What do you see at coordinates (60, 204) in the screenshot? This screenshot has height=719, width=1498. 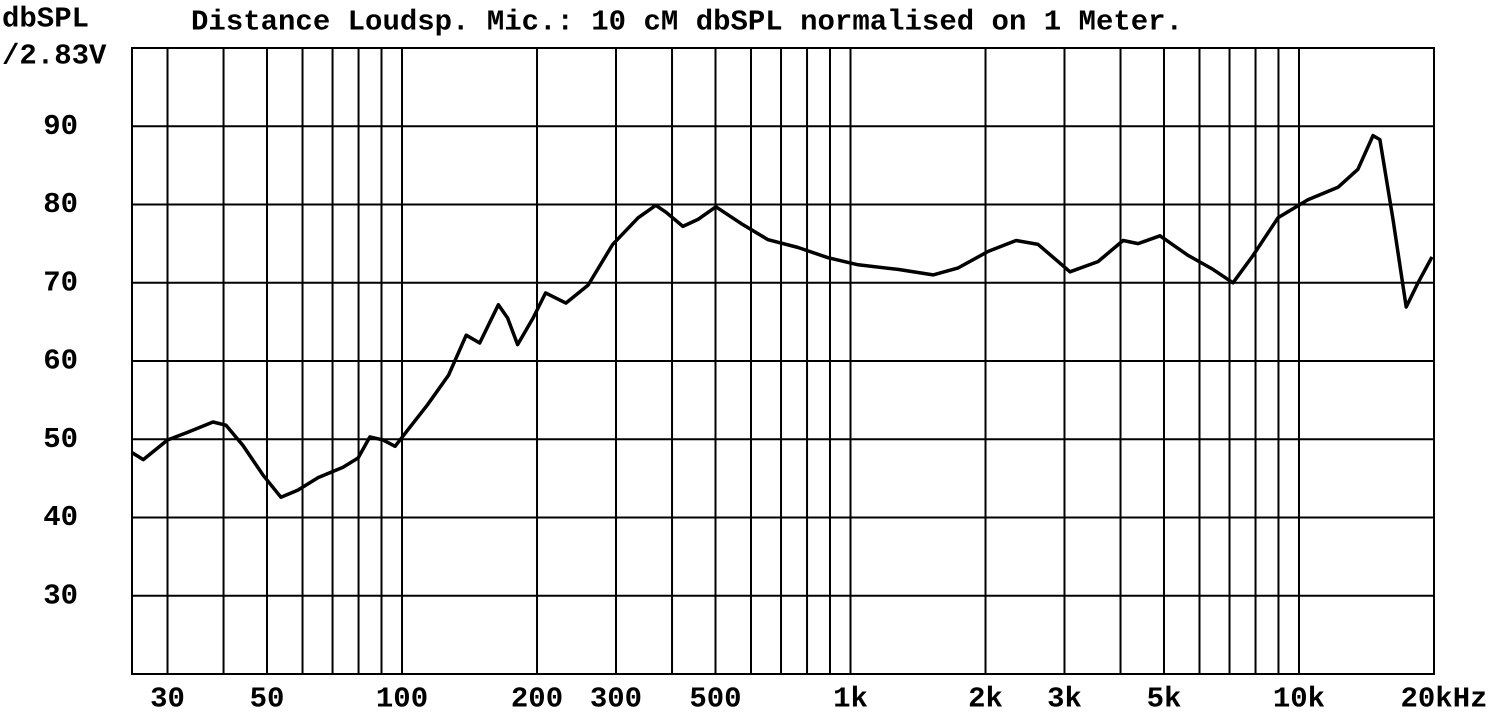 I see `y-tick-label: 80` at bounding box center [60, 204].